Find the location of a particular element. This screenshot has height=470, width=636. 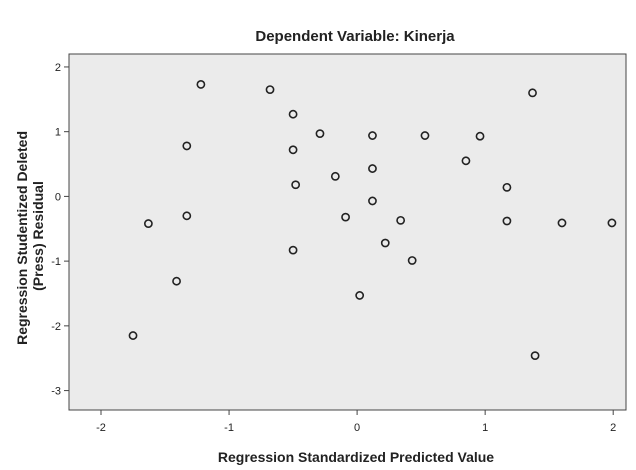

y-axis-label-line-1: Regression Studentized Deleted is located at coordinates (22, 238).